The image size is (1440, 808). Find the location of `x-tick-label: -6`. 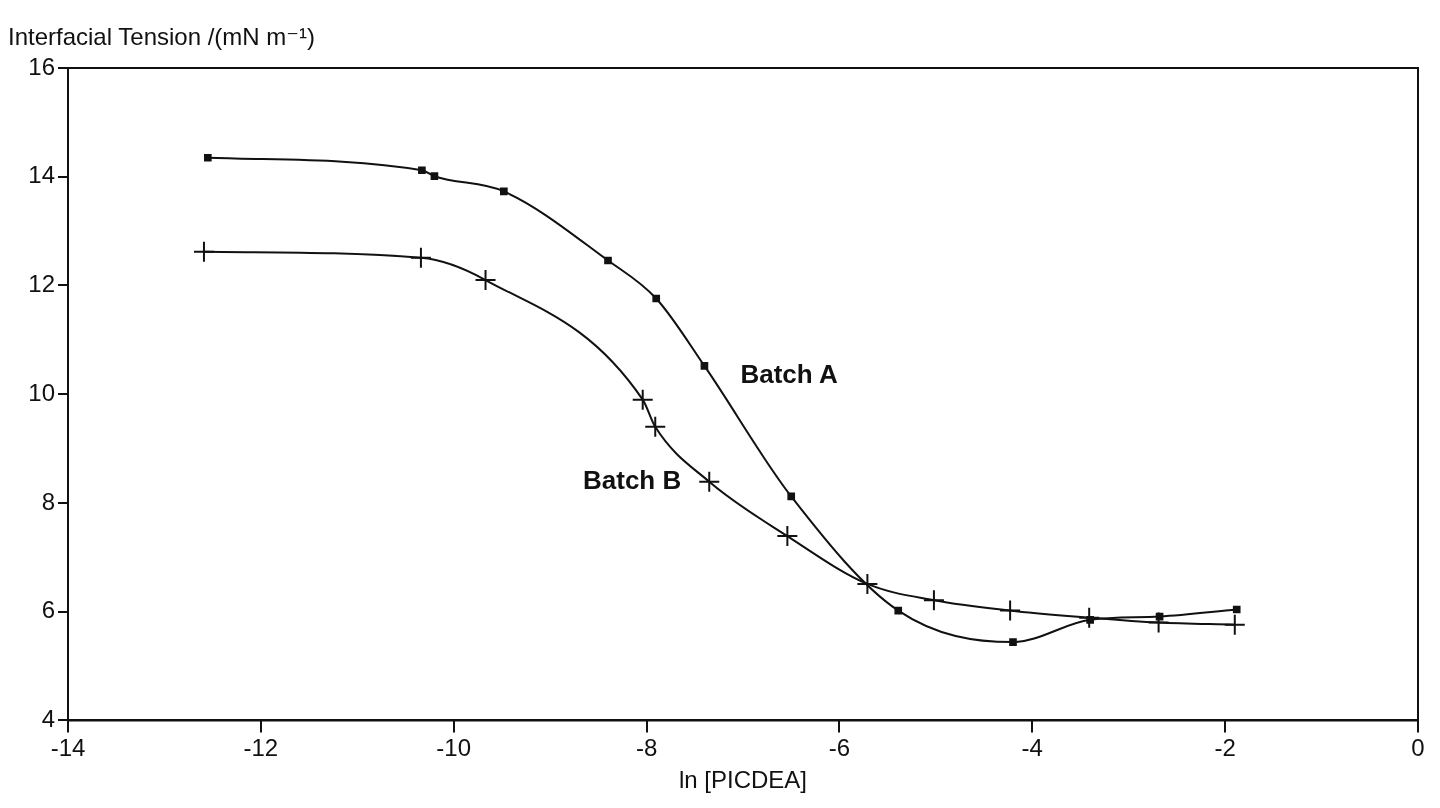

x-tick-label: -6 is located at coordinates (839, 748).